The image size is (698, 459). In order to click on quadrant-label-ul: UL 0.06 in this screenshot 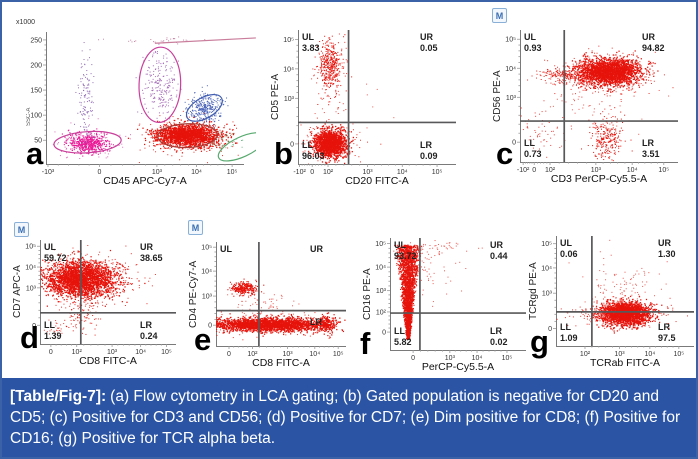, I will do `click(569, 249)`.